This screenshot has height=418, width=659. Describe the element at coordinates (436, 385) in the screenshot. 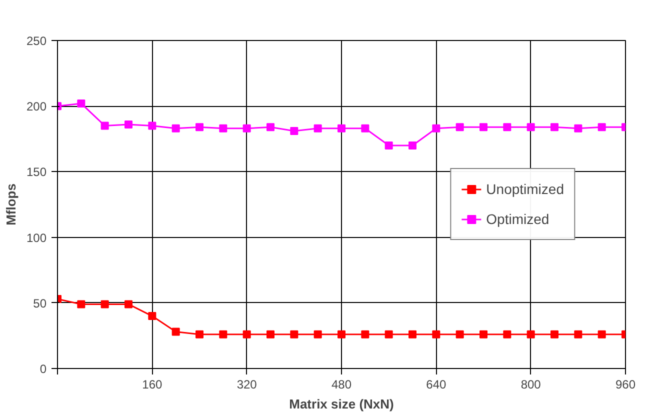

I see `x-tick-label: 640` at that location.